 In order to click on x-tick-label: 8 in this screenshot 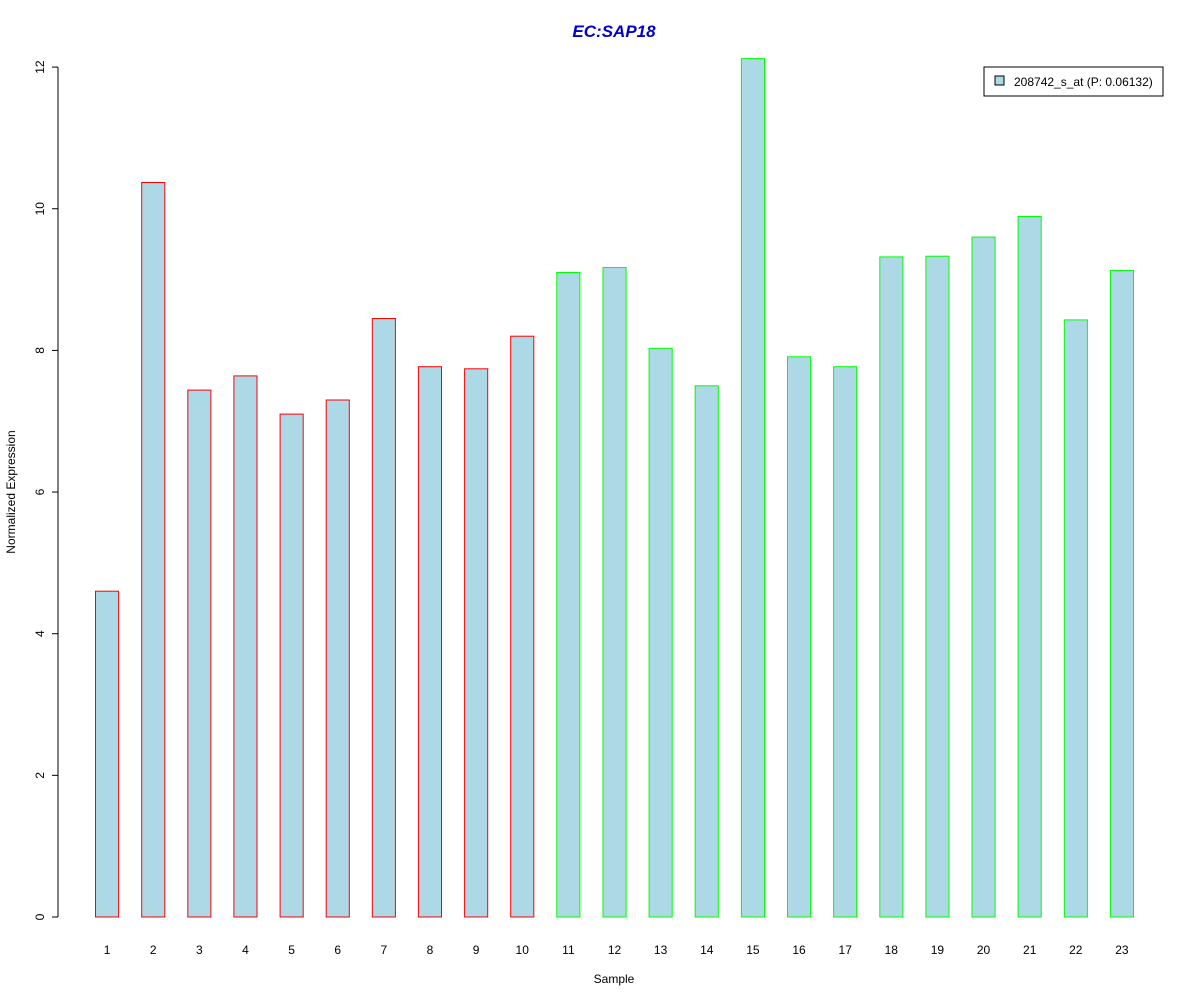, I will do `click(430, 950)`.